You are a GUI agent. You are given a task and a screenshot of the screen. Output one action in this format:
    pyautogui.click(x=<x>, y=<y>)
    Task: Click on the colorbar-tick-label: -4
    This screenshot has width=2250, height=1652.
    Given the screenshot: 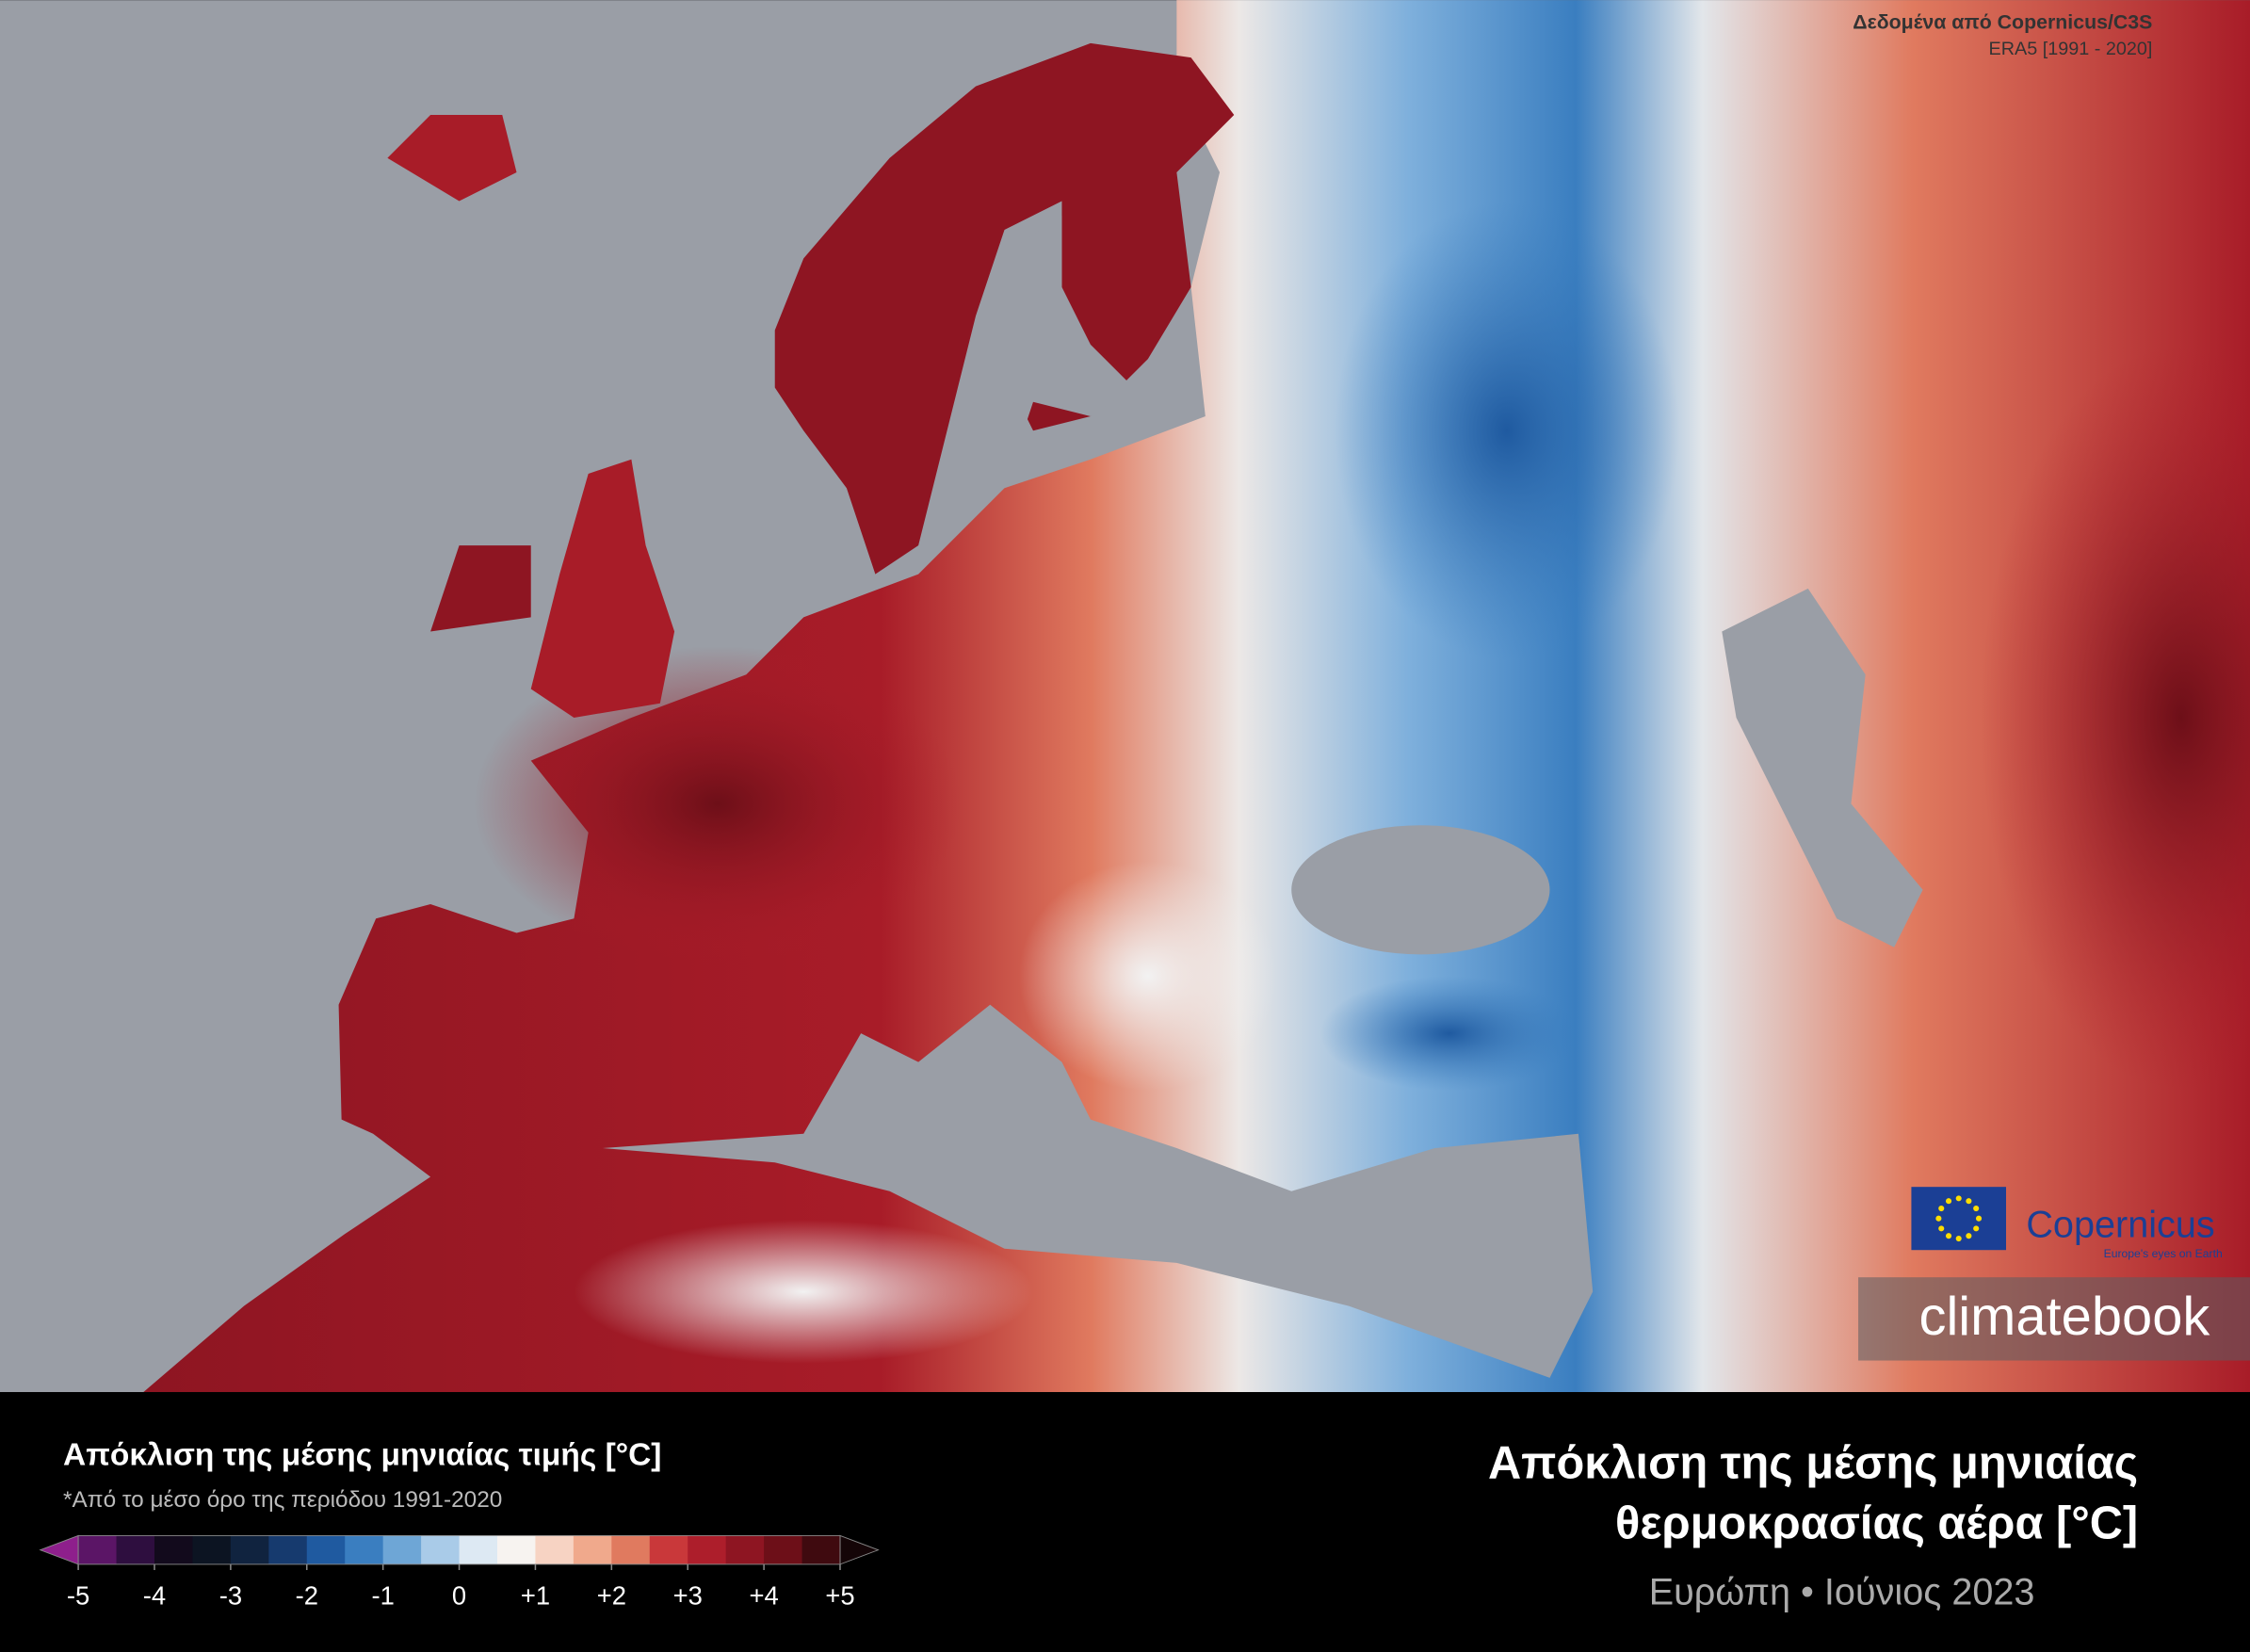 What is the action you would take?
    pyautogui.click(x=154, y=1596)
    